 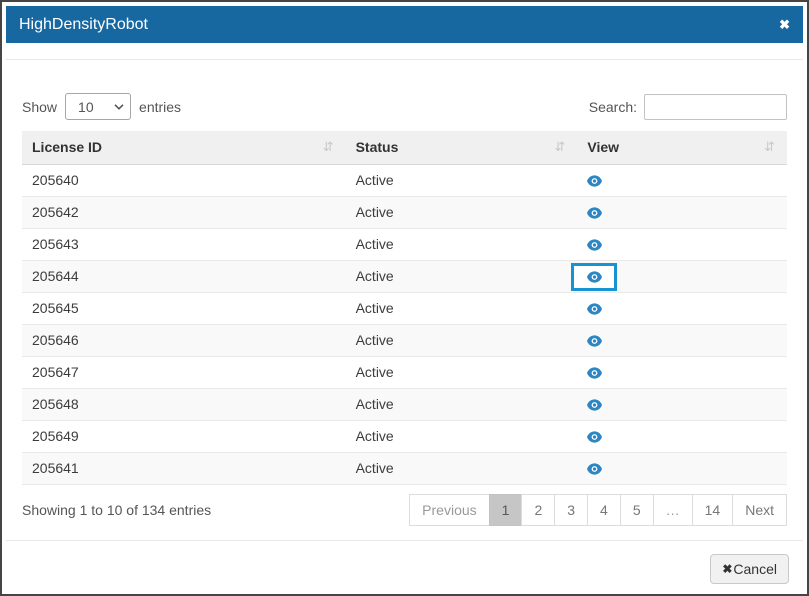 What do you see at coordinates (404, 106) in the screenshot?
I see `table-controls: Show 10 entries Search:` at bounding box center [404, 106].